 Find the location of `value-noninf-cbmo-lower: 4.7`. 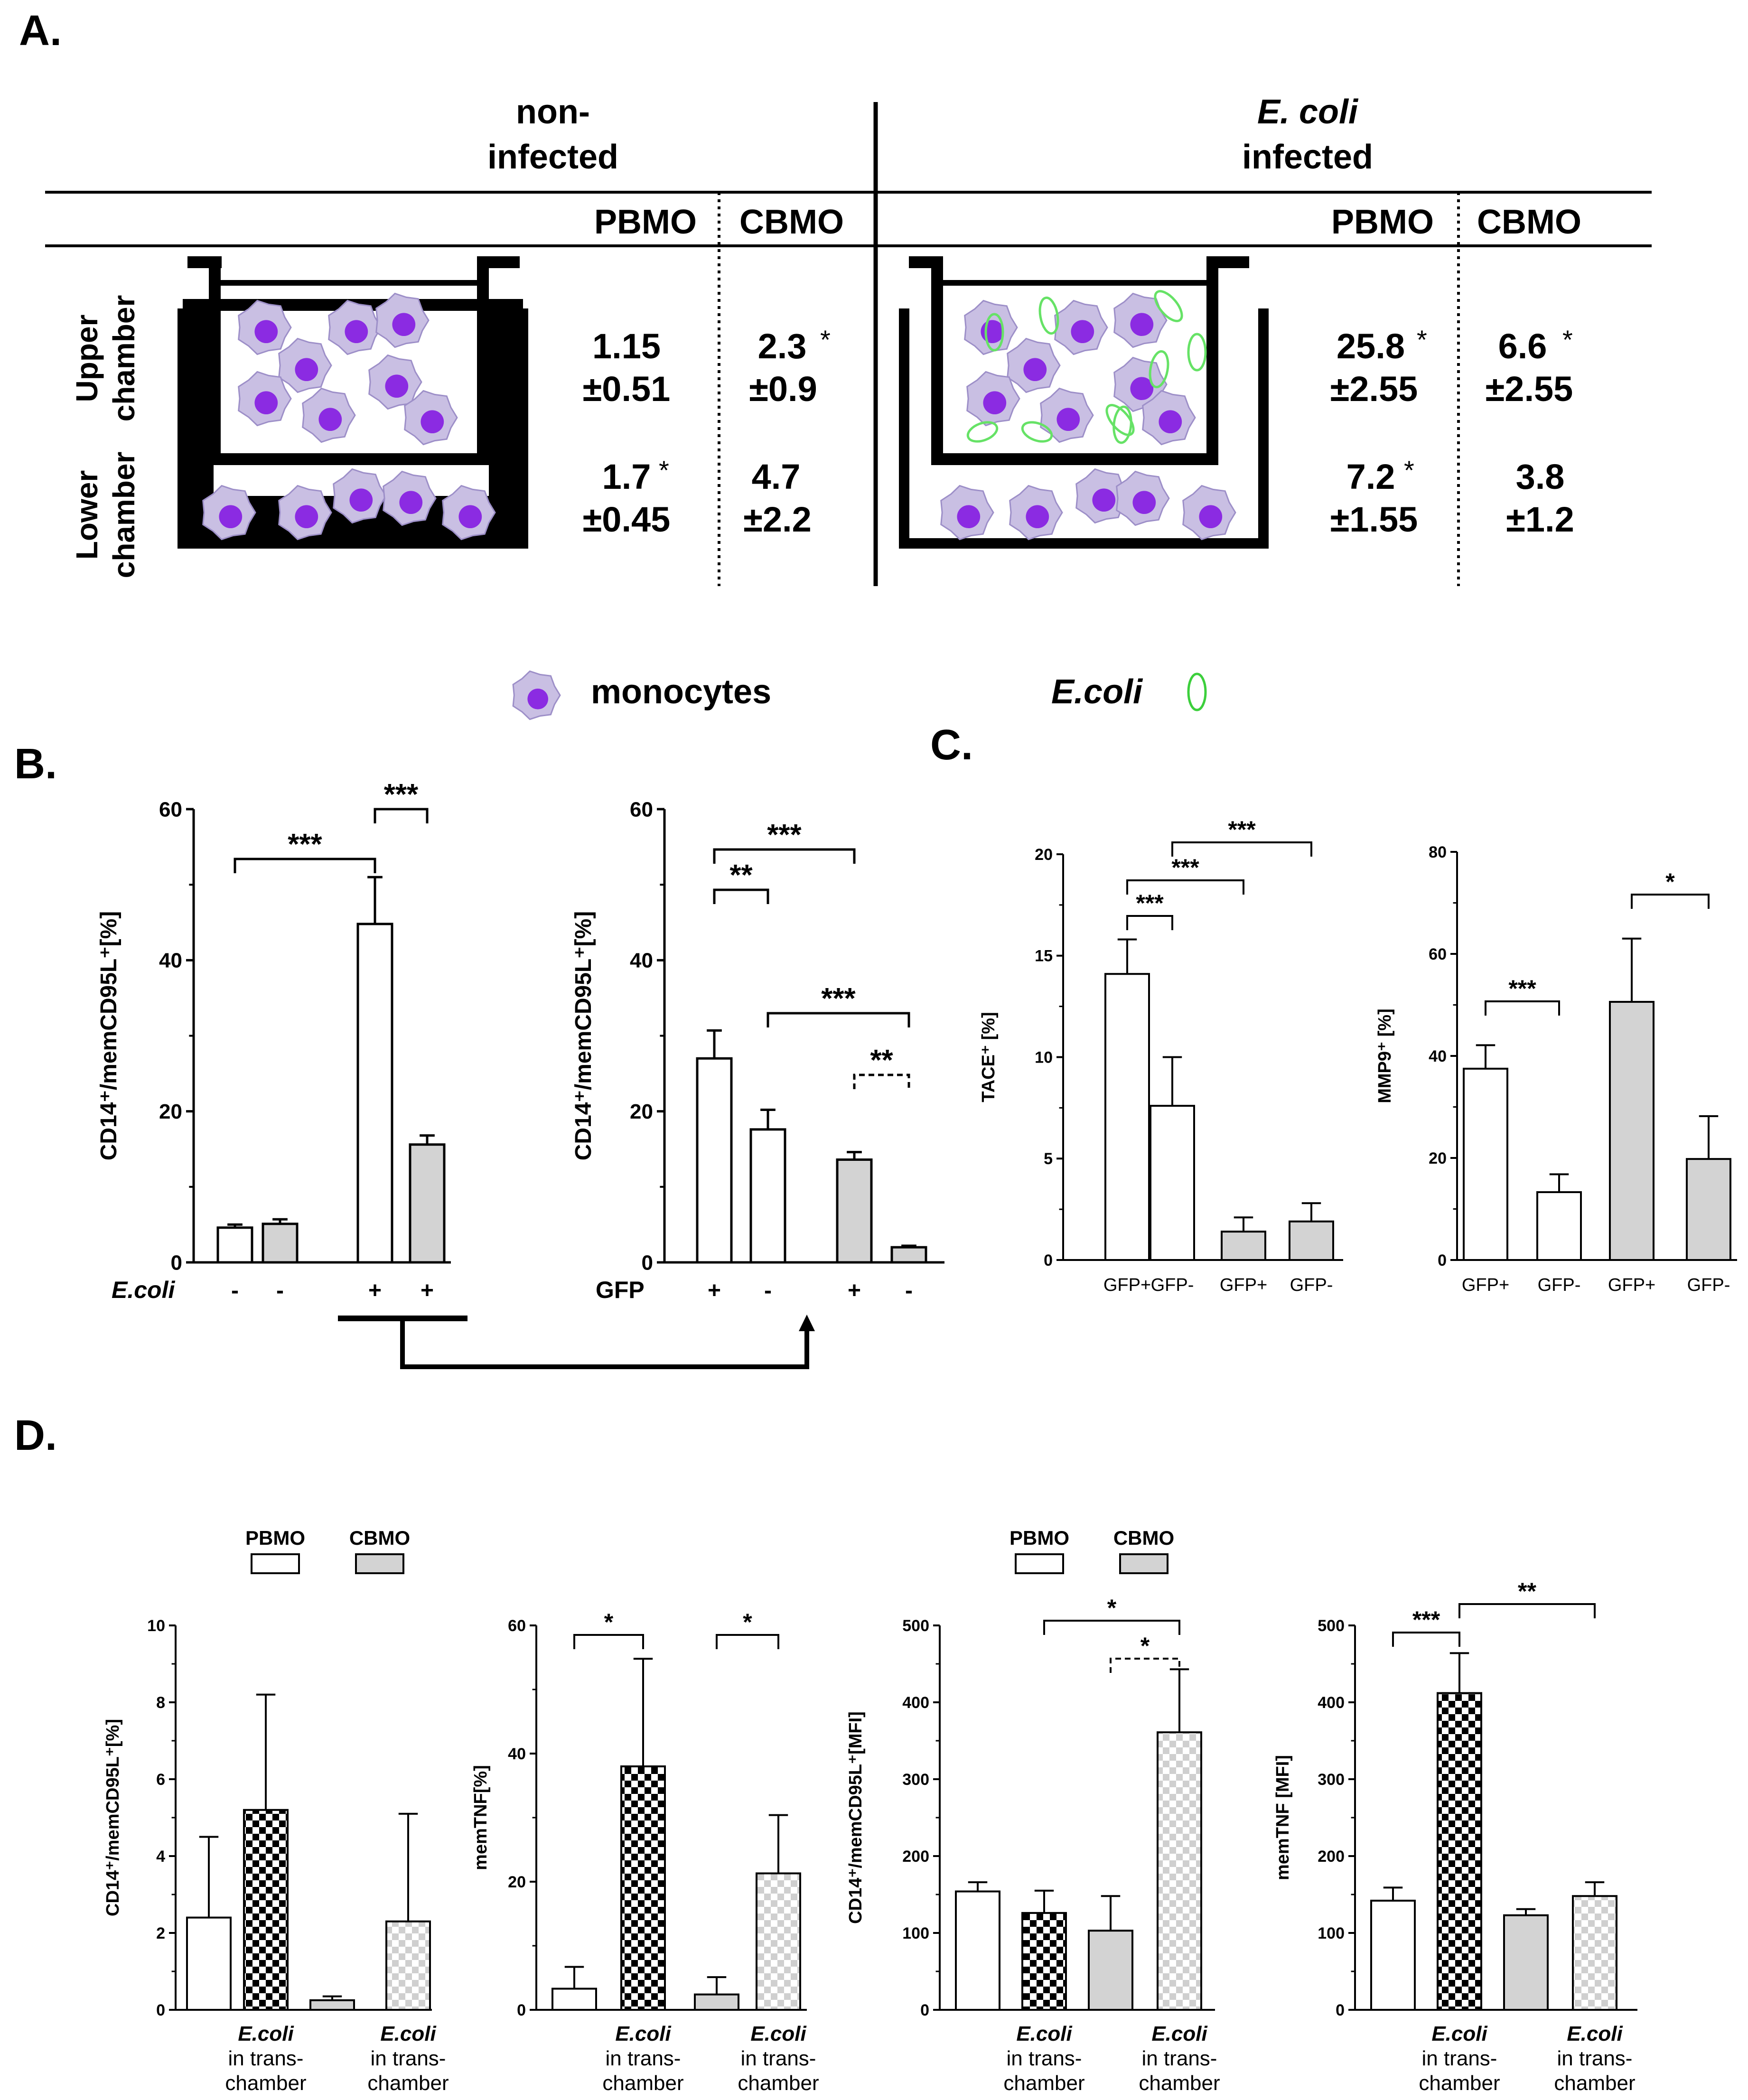

value-noninf-cbmo-lower: 4.7 is located at coordinates (776, 476).